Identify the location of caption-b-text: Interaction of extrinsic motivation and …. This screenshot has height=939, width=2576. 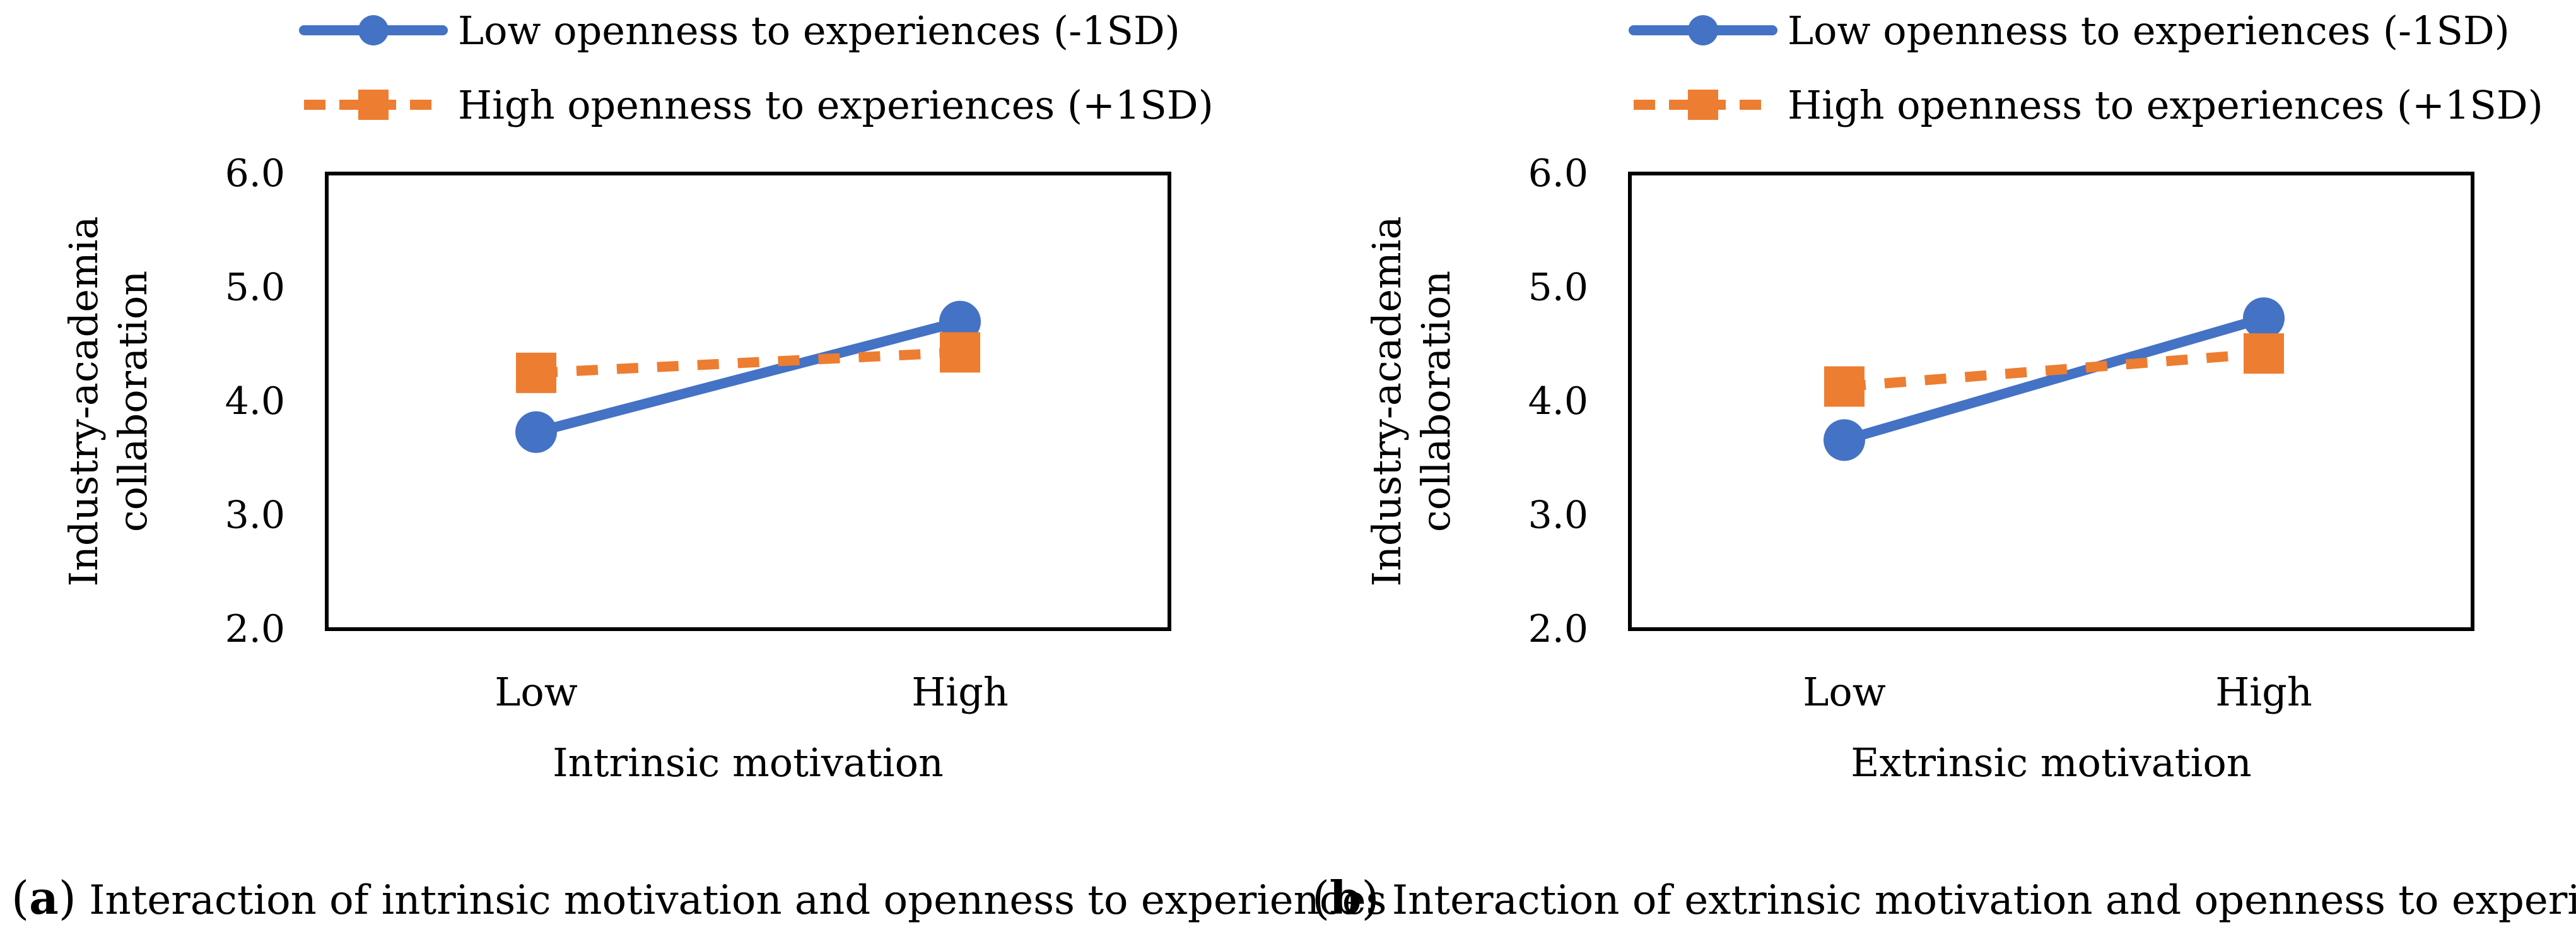
(1983, 901).